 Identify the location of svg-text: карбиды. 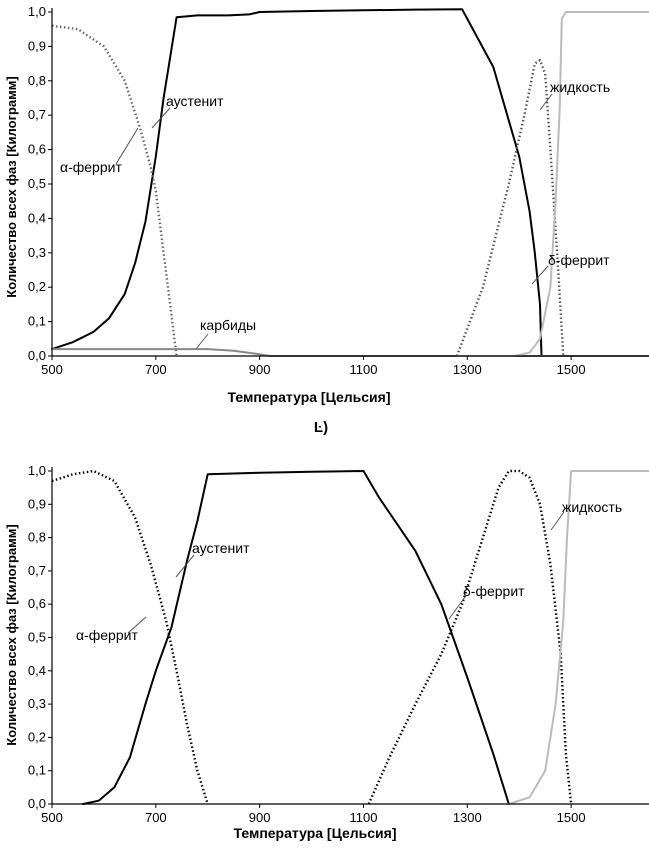
(228, 325).